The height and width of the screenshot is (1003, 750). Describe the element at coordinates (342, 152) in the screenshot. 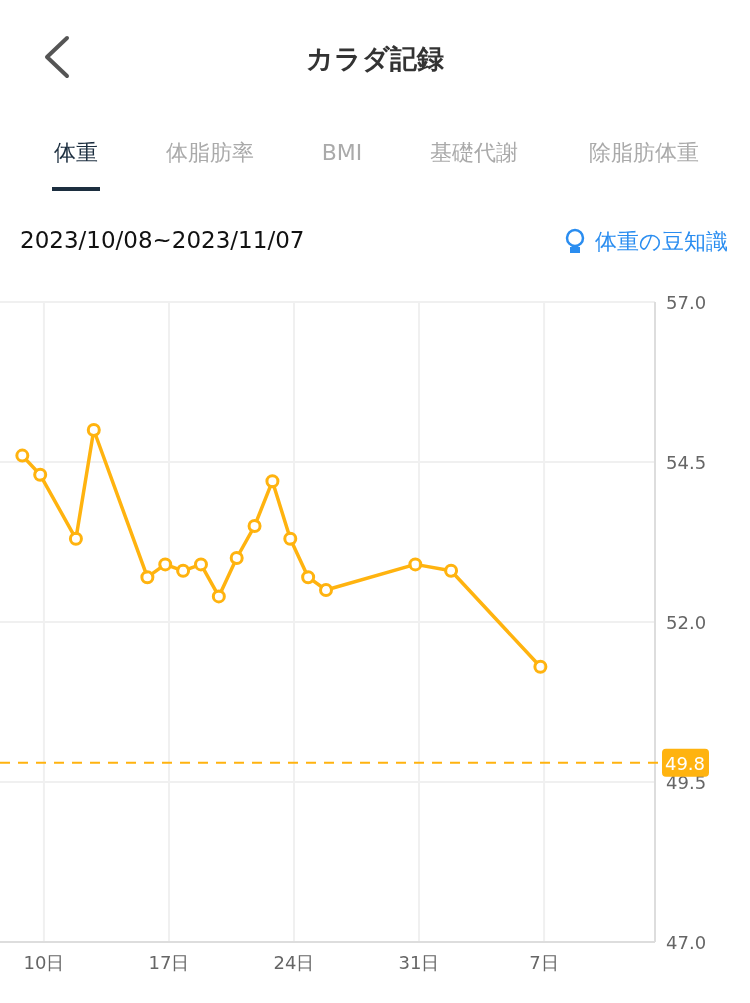

I see `text: BMI` at that location.